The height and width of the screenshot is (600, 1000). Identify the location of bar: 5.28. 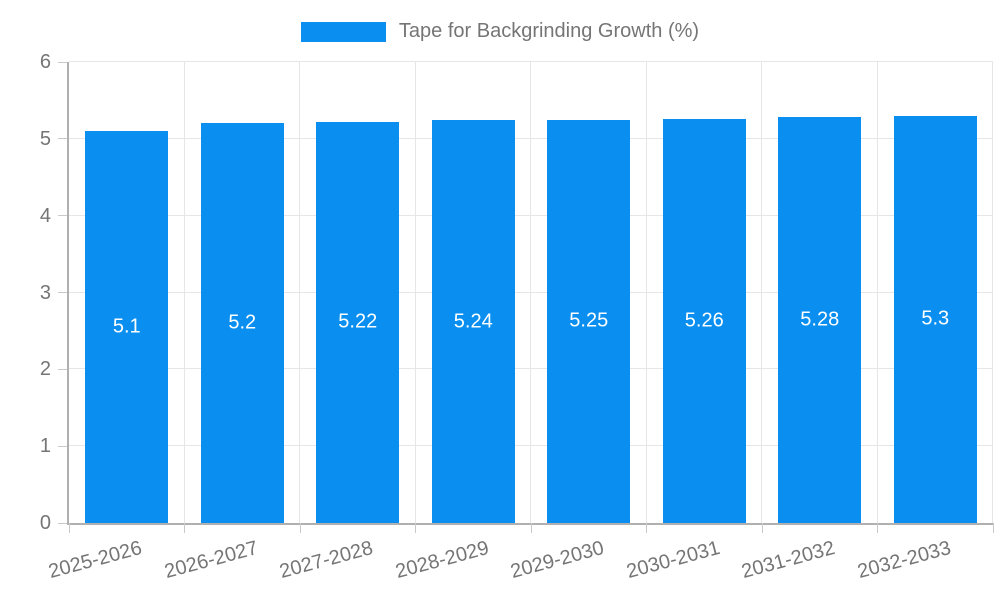
(820, 320).